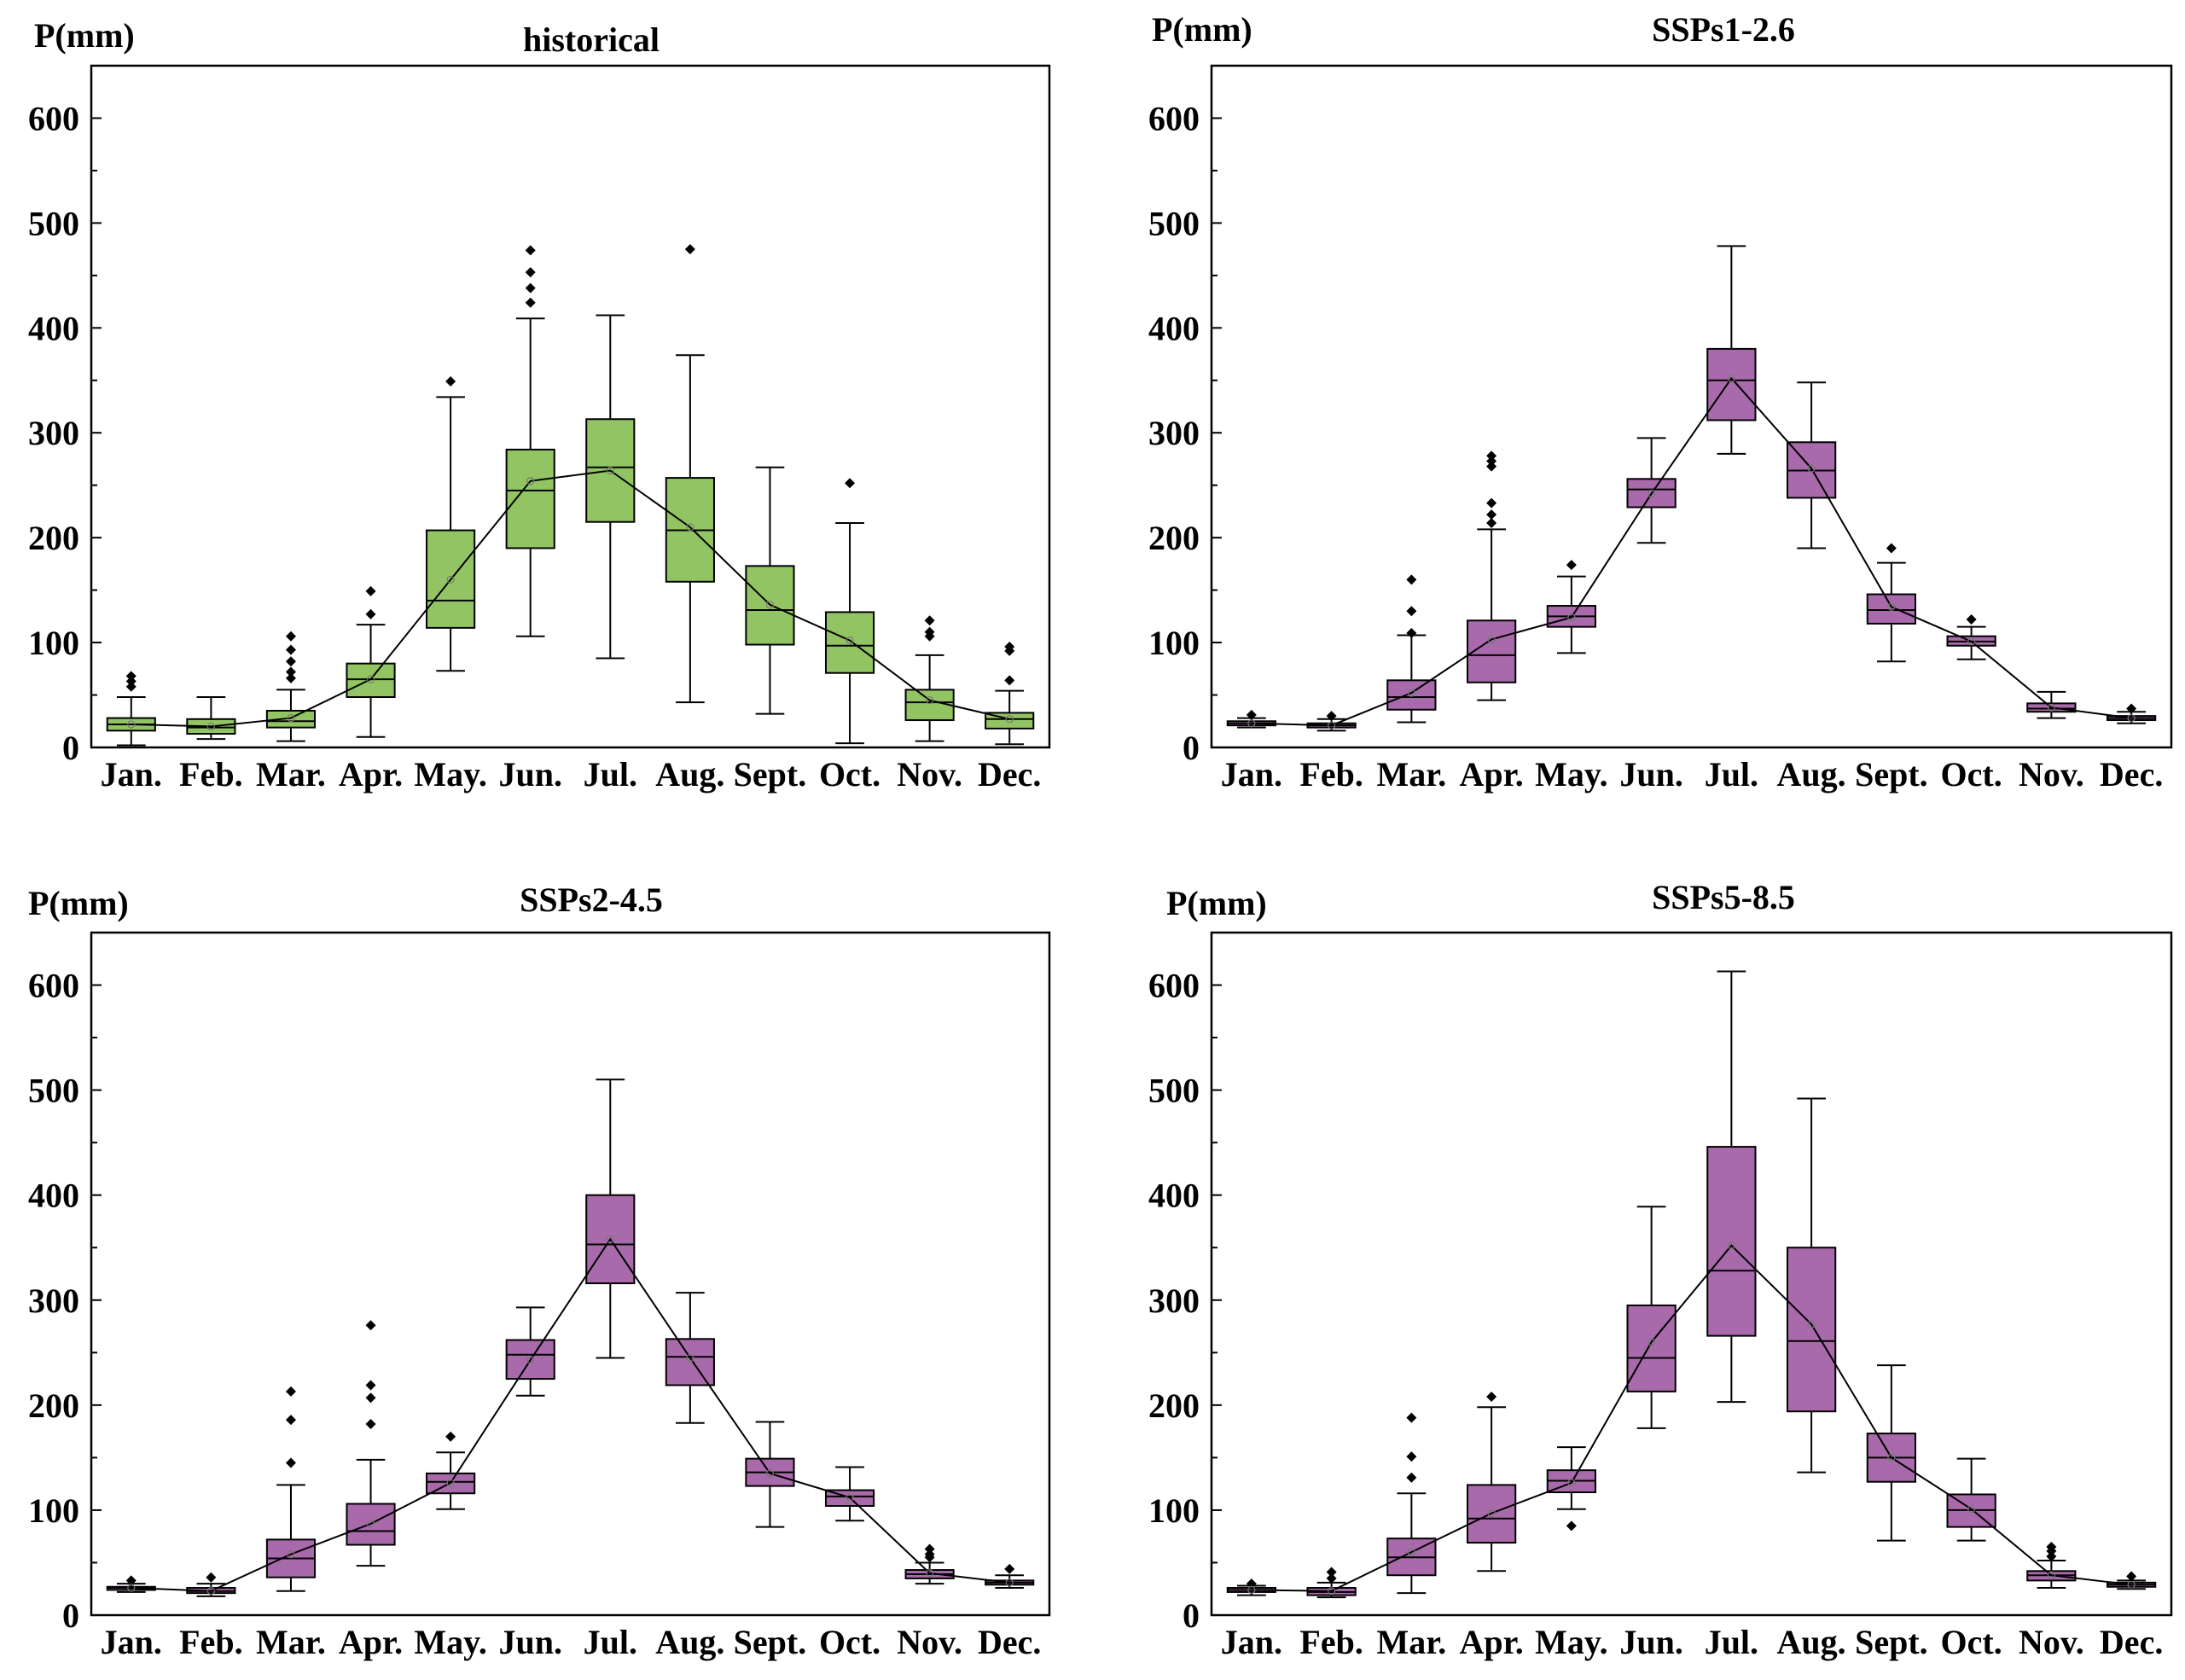 Image resolution: width=2185 pixels, height=1680 pixels. Describe the element at coordinates (1651, 1642) in the screenshot. I see `x-tick-label: Jun.` at that location.